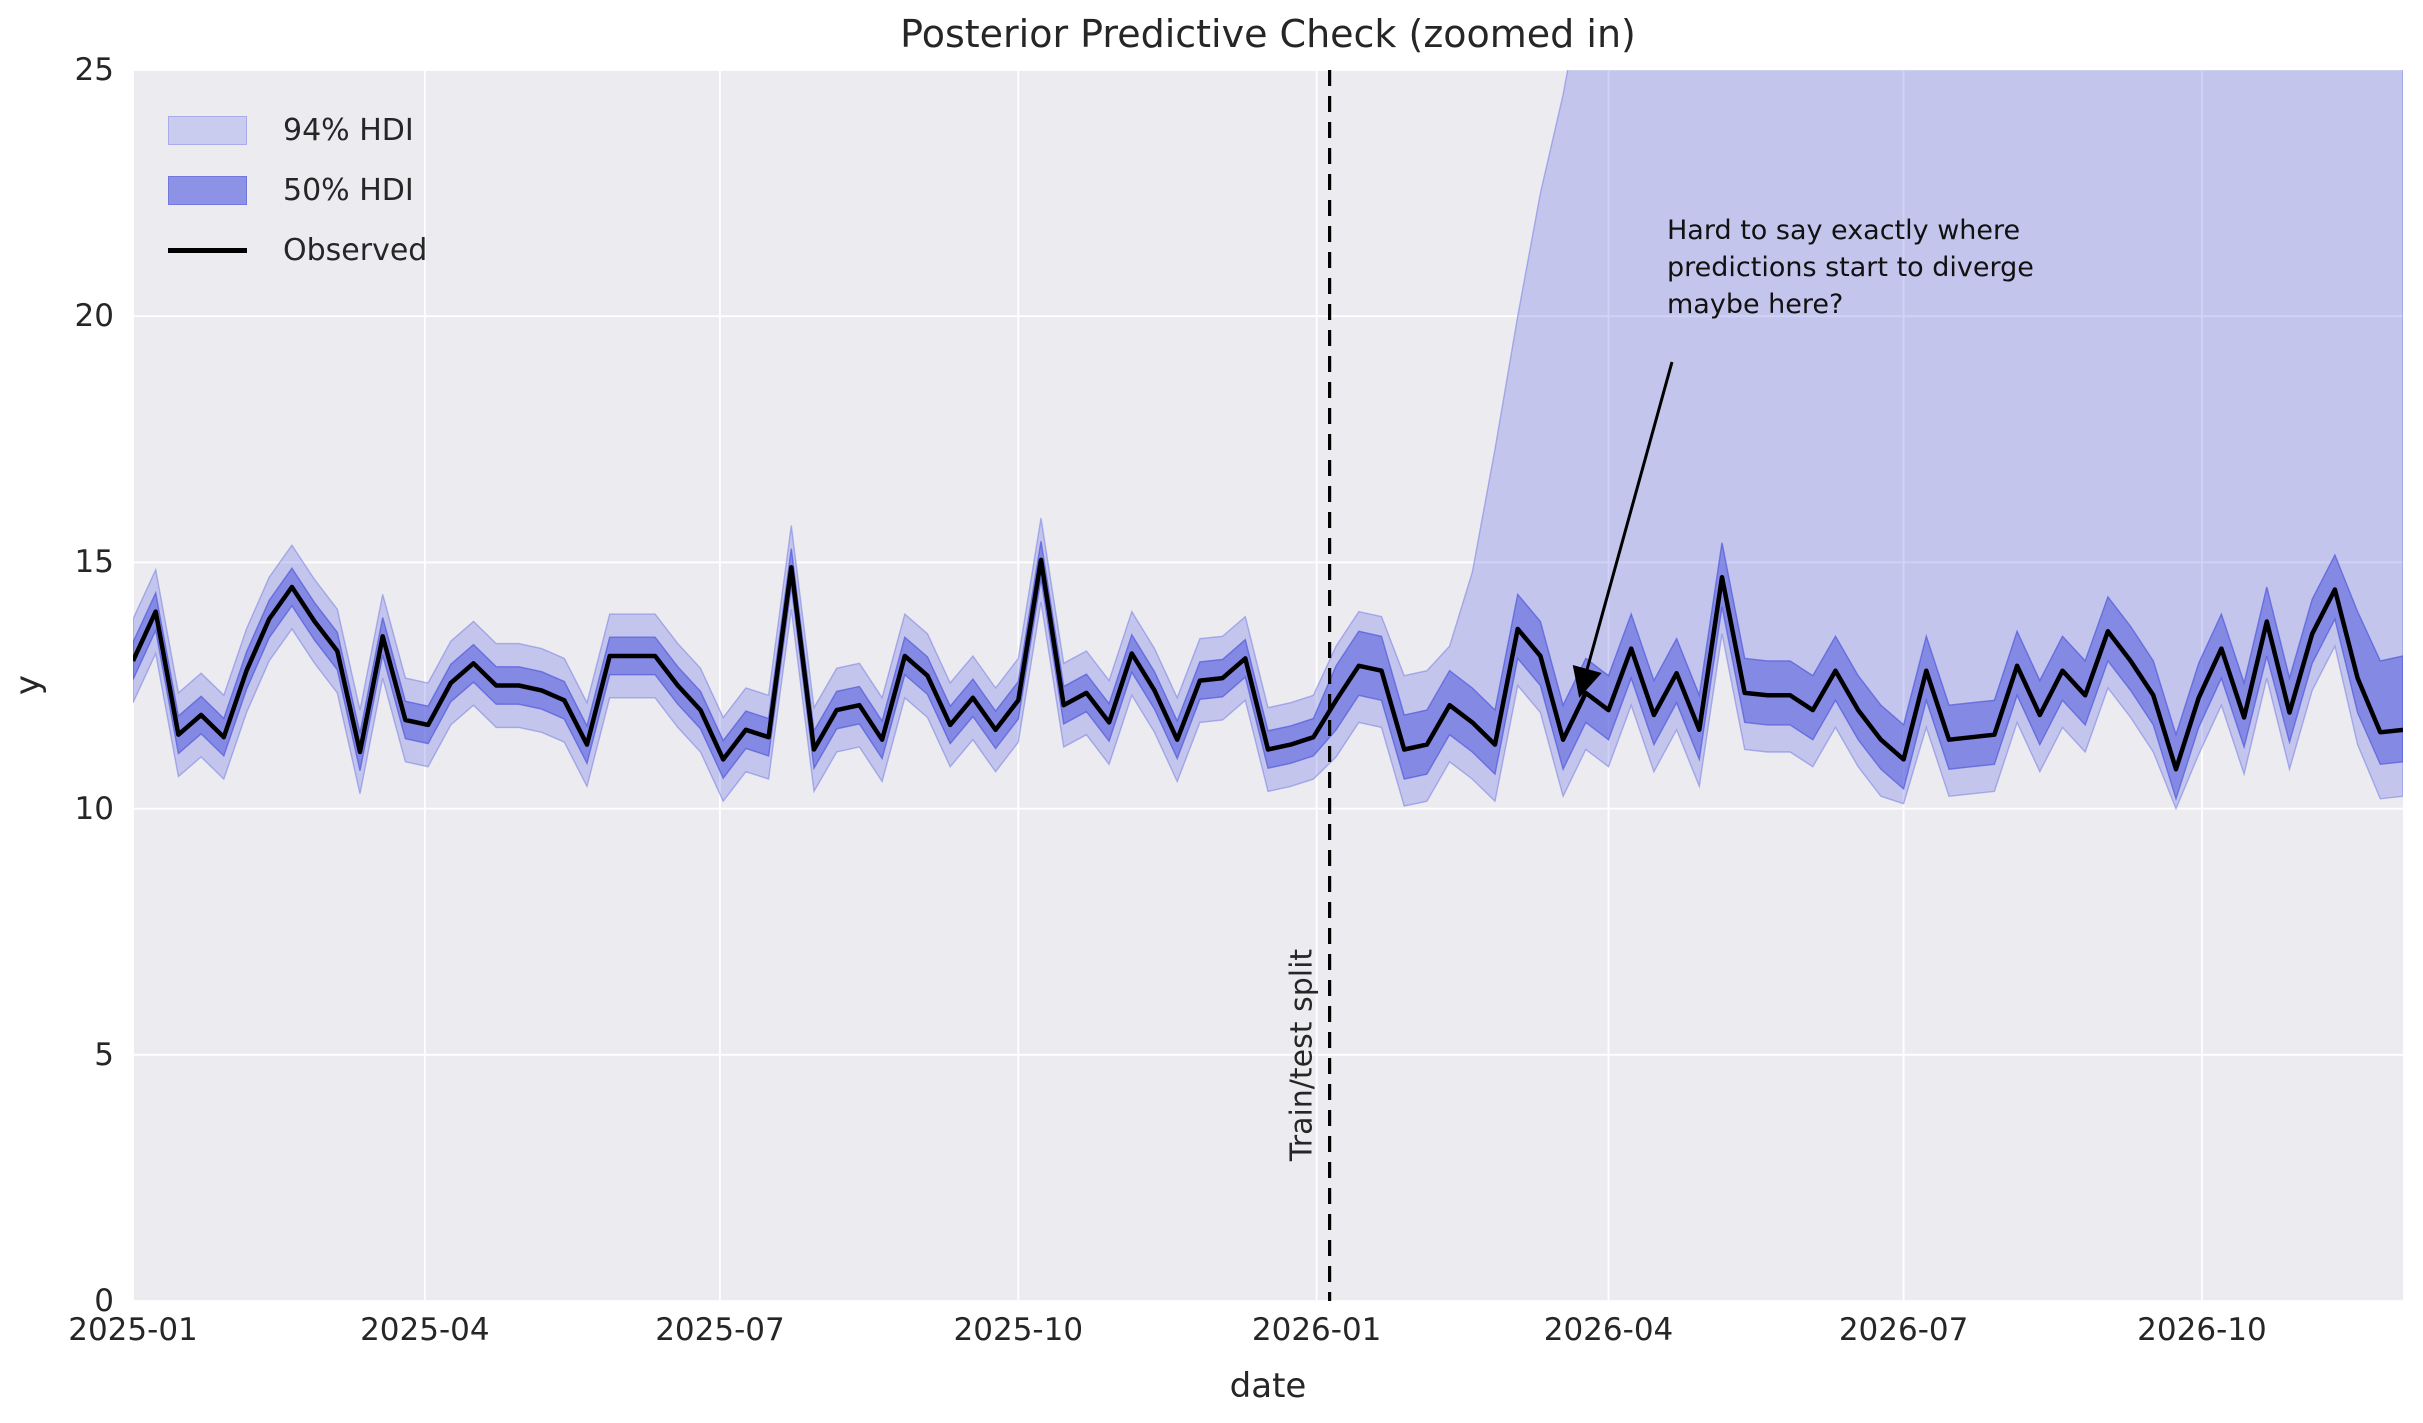  Describe the element at coordinates (720, 1330) in the screenshot. I see `x-tick-label: 2025-07` at that location.